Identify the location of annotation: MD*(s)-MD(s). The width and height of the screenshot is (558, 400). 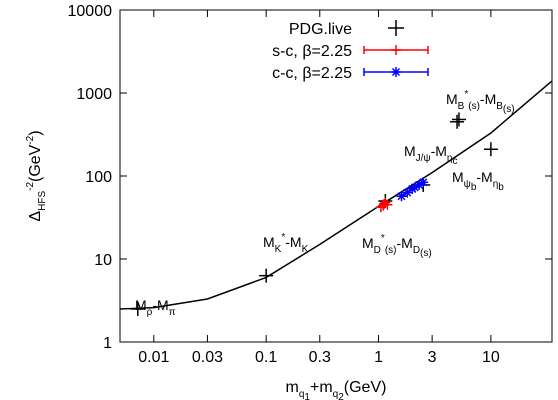
(397, 246).